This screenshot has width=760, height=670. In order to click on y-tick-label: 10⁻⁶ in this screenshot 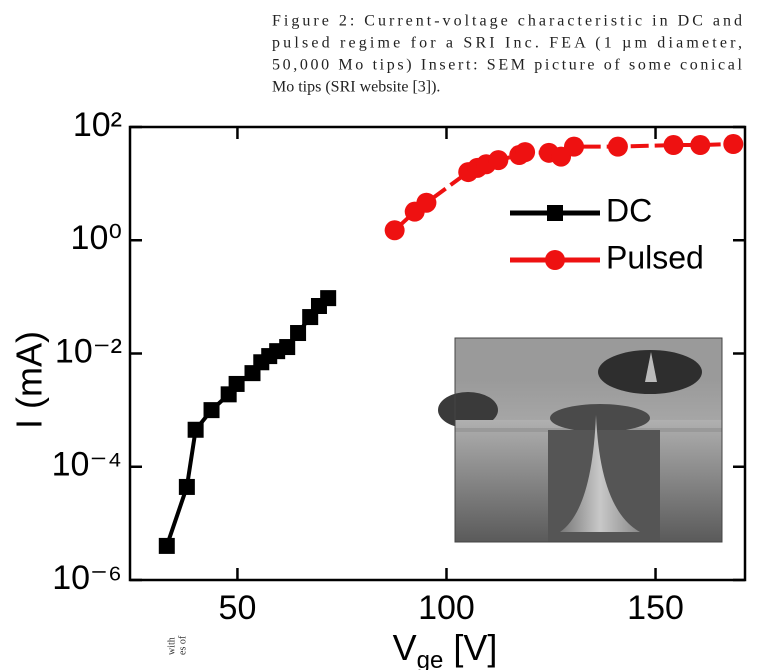, I will do `click(87, 578)`.